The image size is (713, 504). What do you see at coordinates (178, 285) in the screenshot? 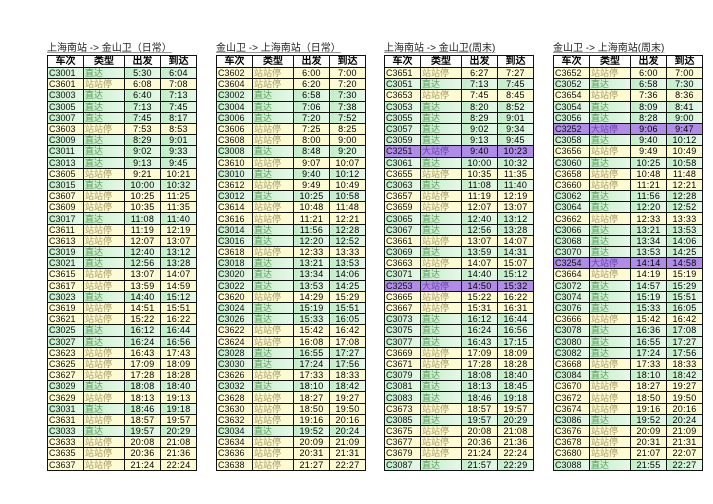
I see `arrival-time: 14:59` at bounding box center [178, 285].